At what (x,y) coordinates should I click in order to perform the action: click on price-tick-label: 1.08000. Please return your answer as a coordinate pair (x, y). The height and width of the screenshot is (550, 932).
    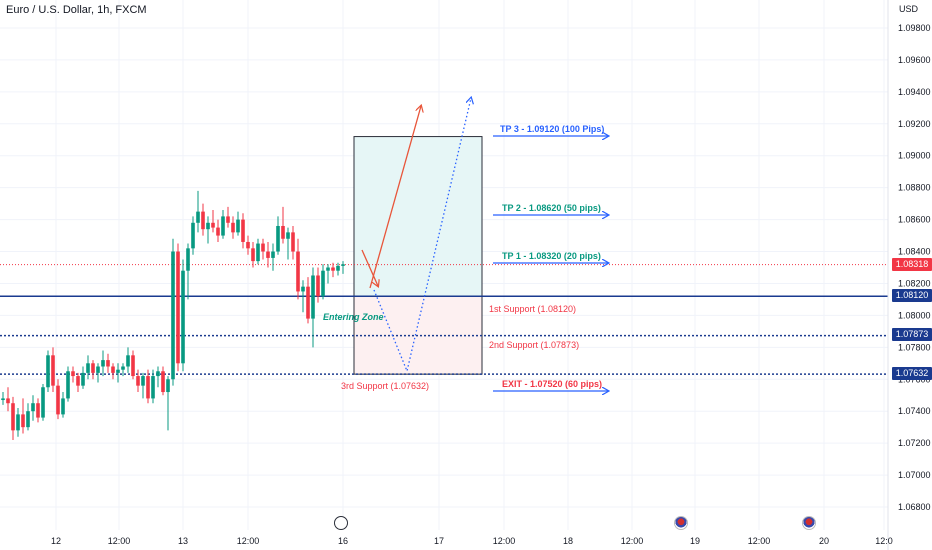
    Looking at the image, I should click on (914, 315).